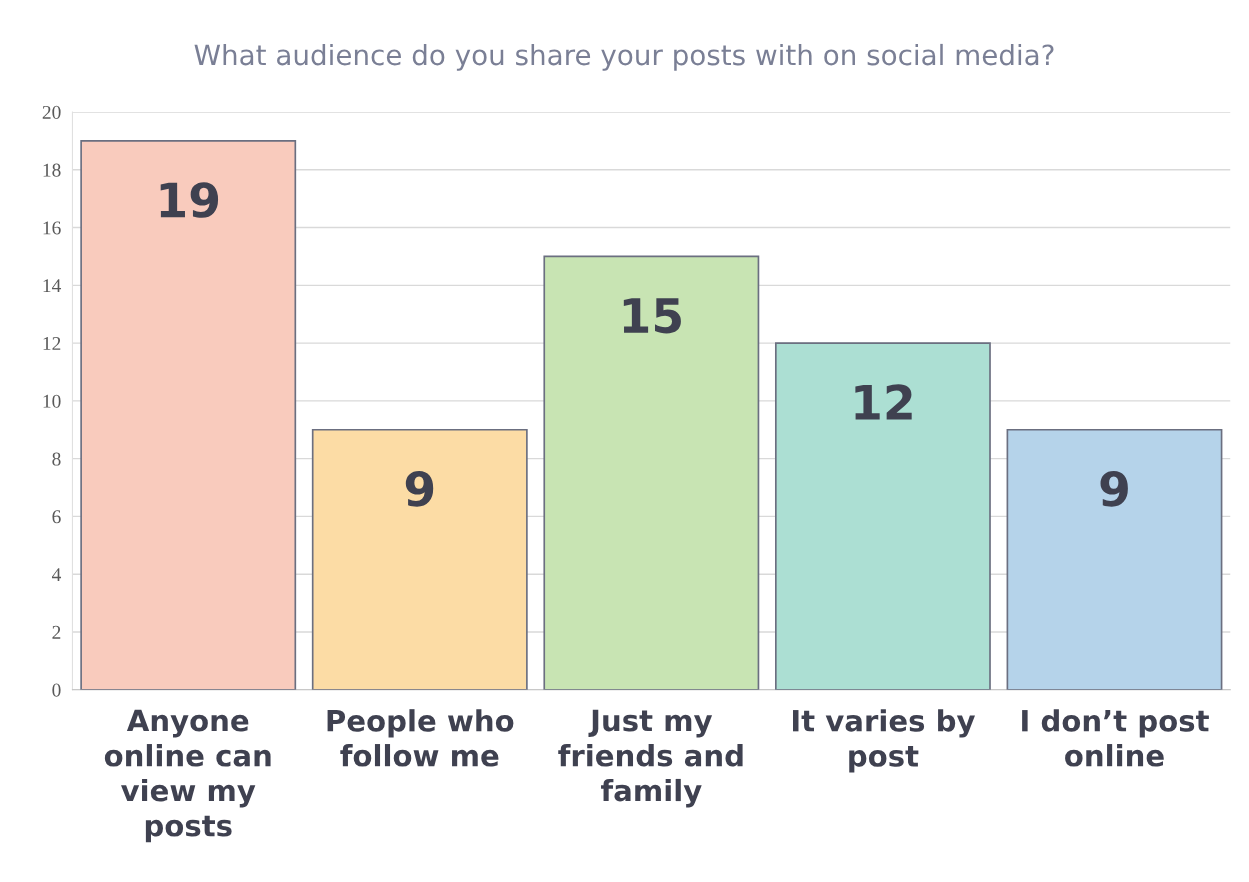 The height and width of the screenshot is (882, 1249). What do you see at coordinates (624, 57) in the screenshot?
I see `chart-title: What audience do you share your posts with on social media?` at bounding box center [624, 57].